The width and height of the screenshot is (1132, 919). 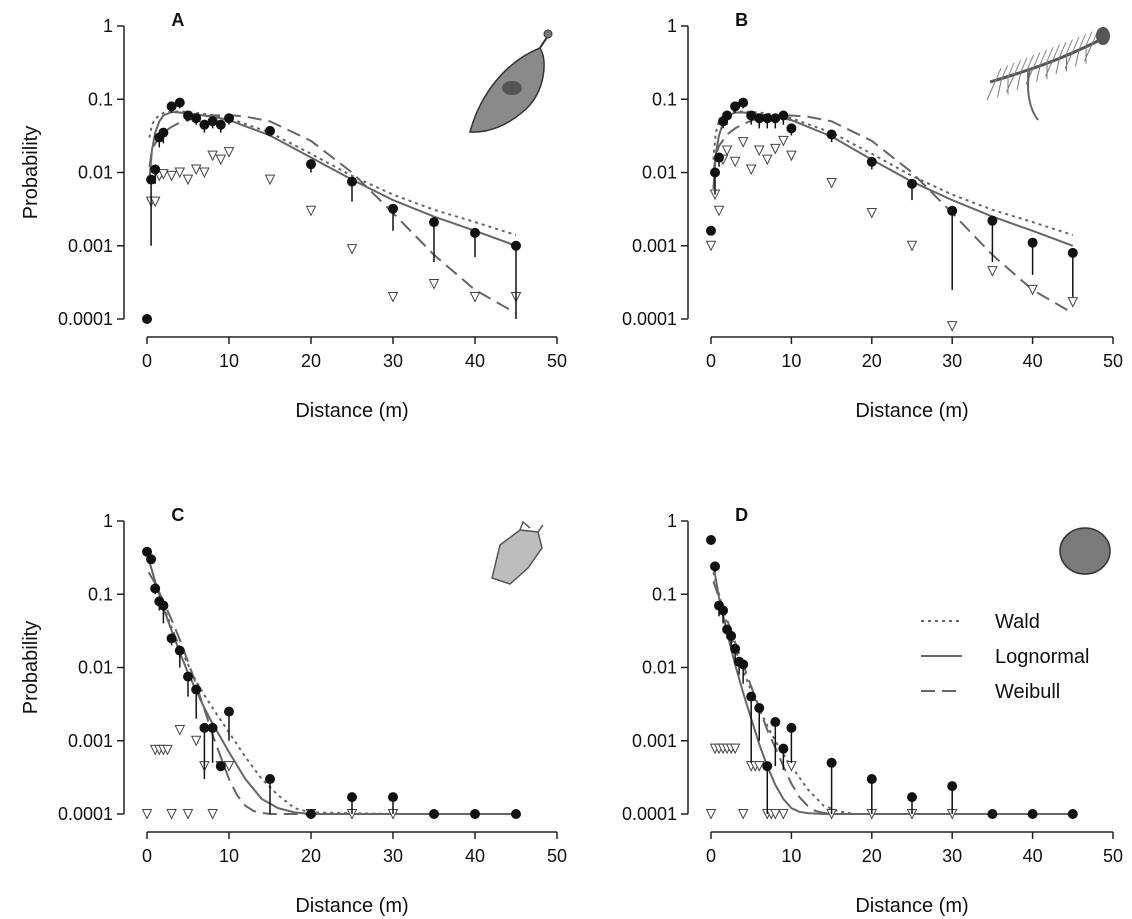 I want to click on round-seed-icon, so click(x=1085, y=551).